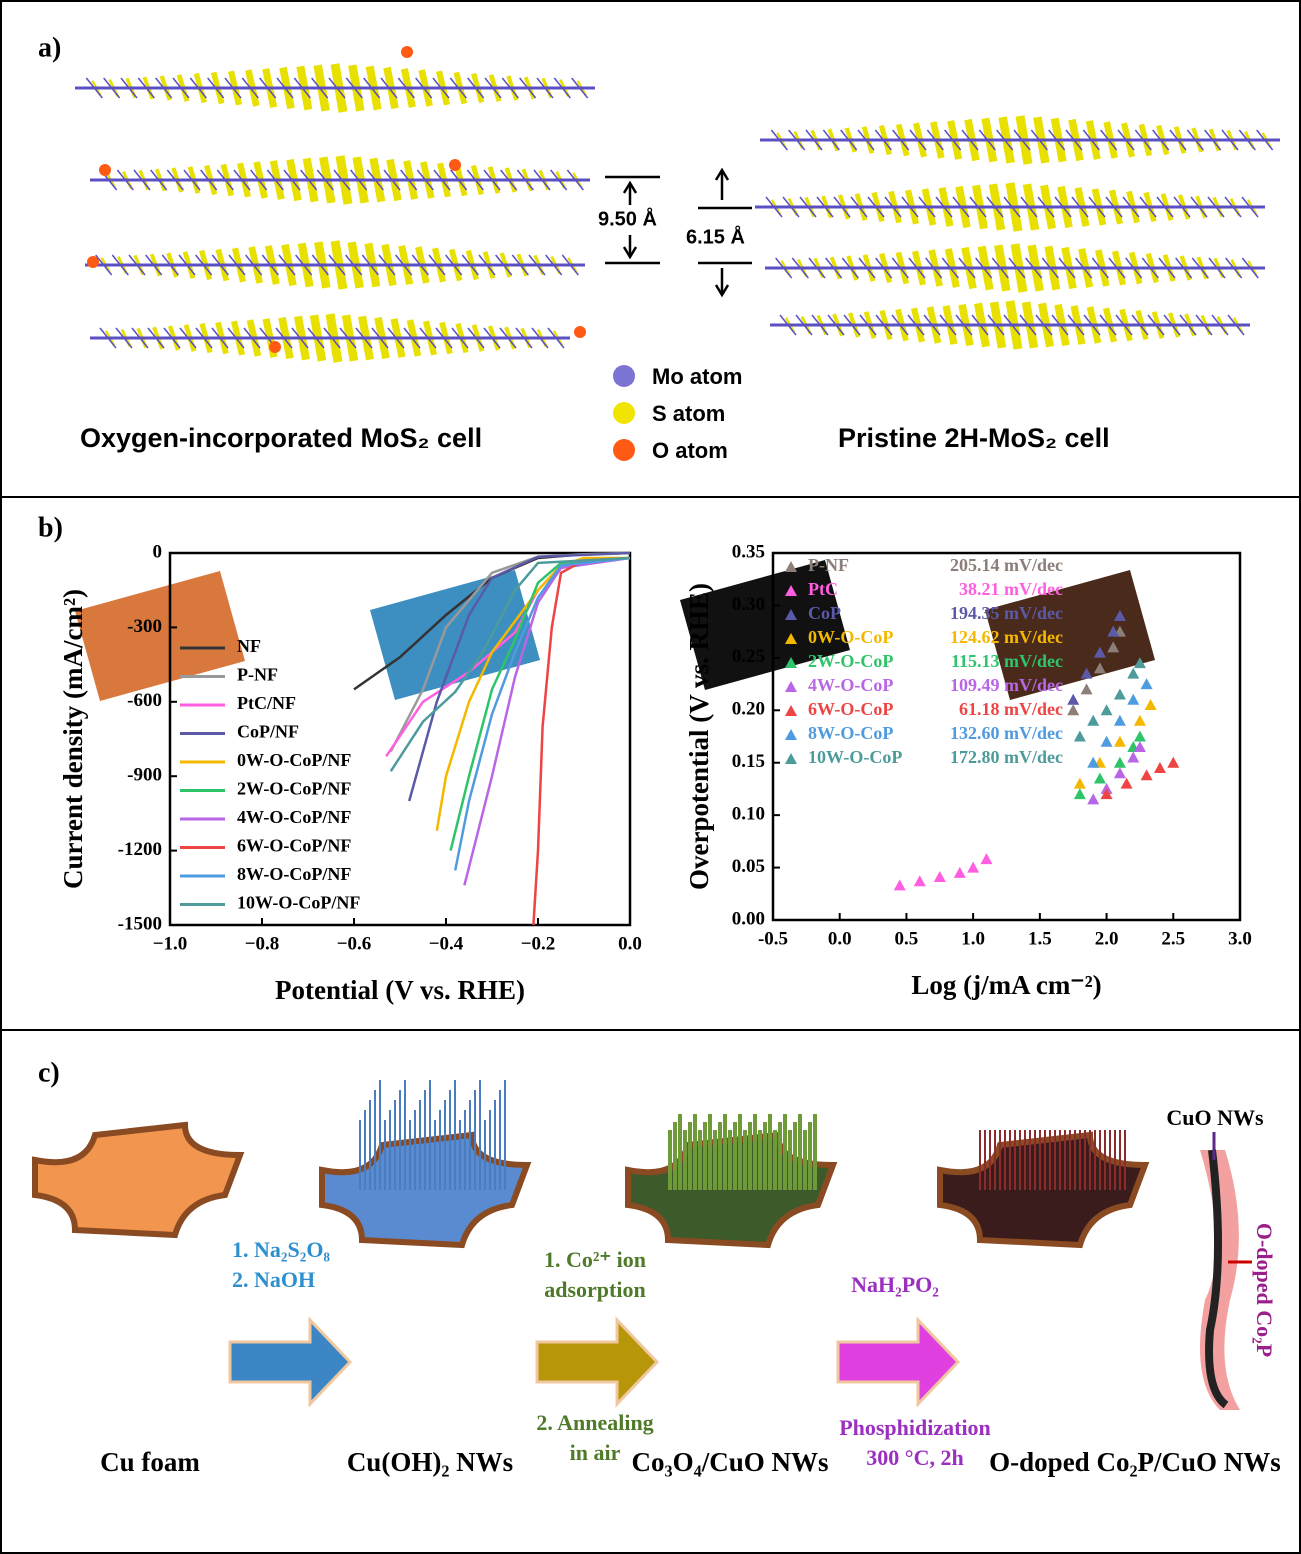 This screenshot has height=1554, width=1301. Describe the element at coordinates (144, 775) in the screenshot. I see `y-tick-label: -900` at that location.